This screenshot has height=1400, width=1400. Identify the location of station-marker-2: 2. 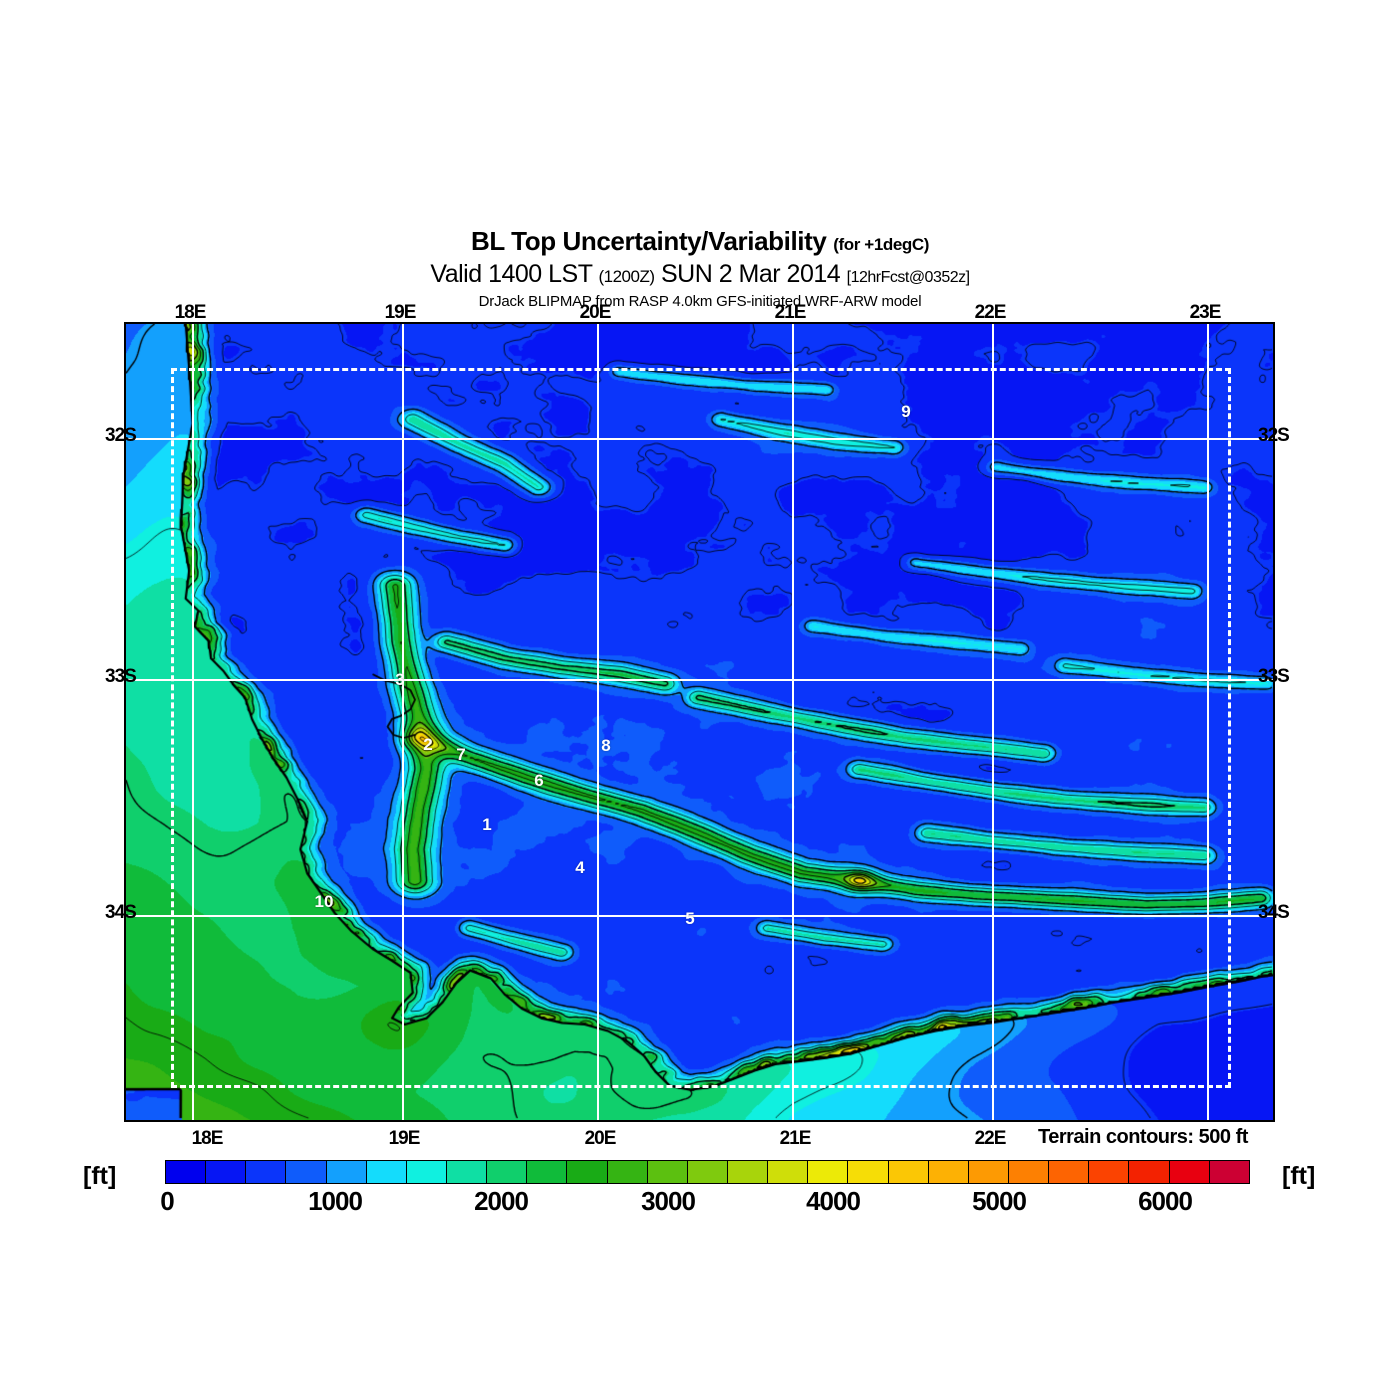
(428, 744).